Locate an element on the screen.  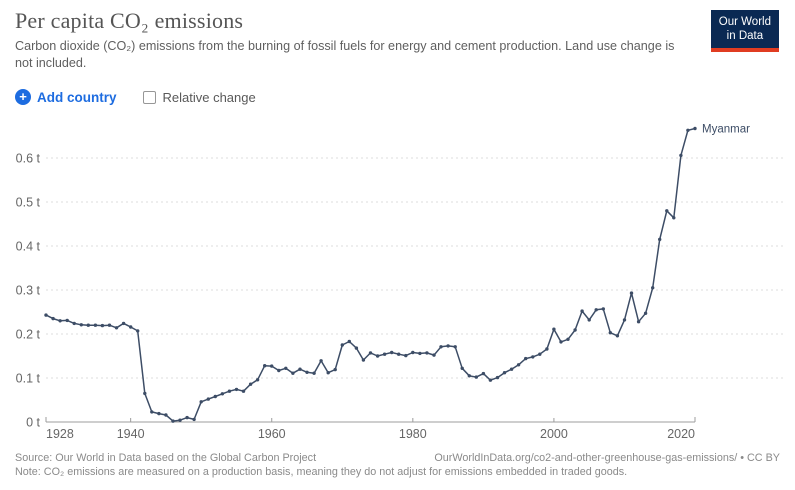
checkbox-icon is located at coordinates (149, 97).